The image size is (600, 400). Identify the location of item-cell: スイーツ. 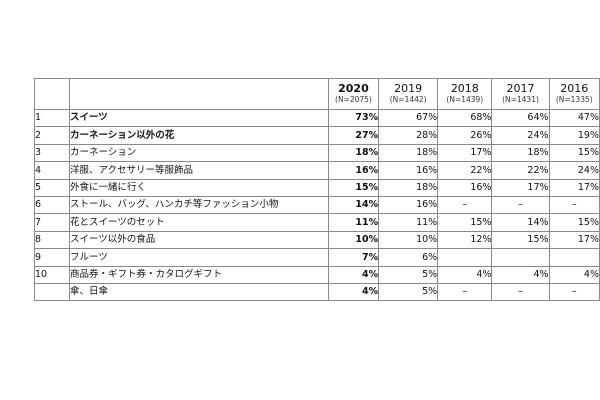
(199, 118).